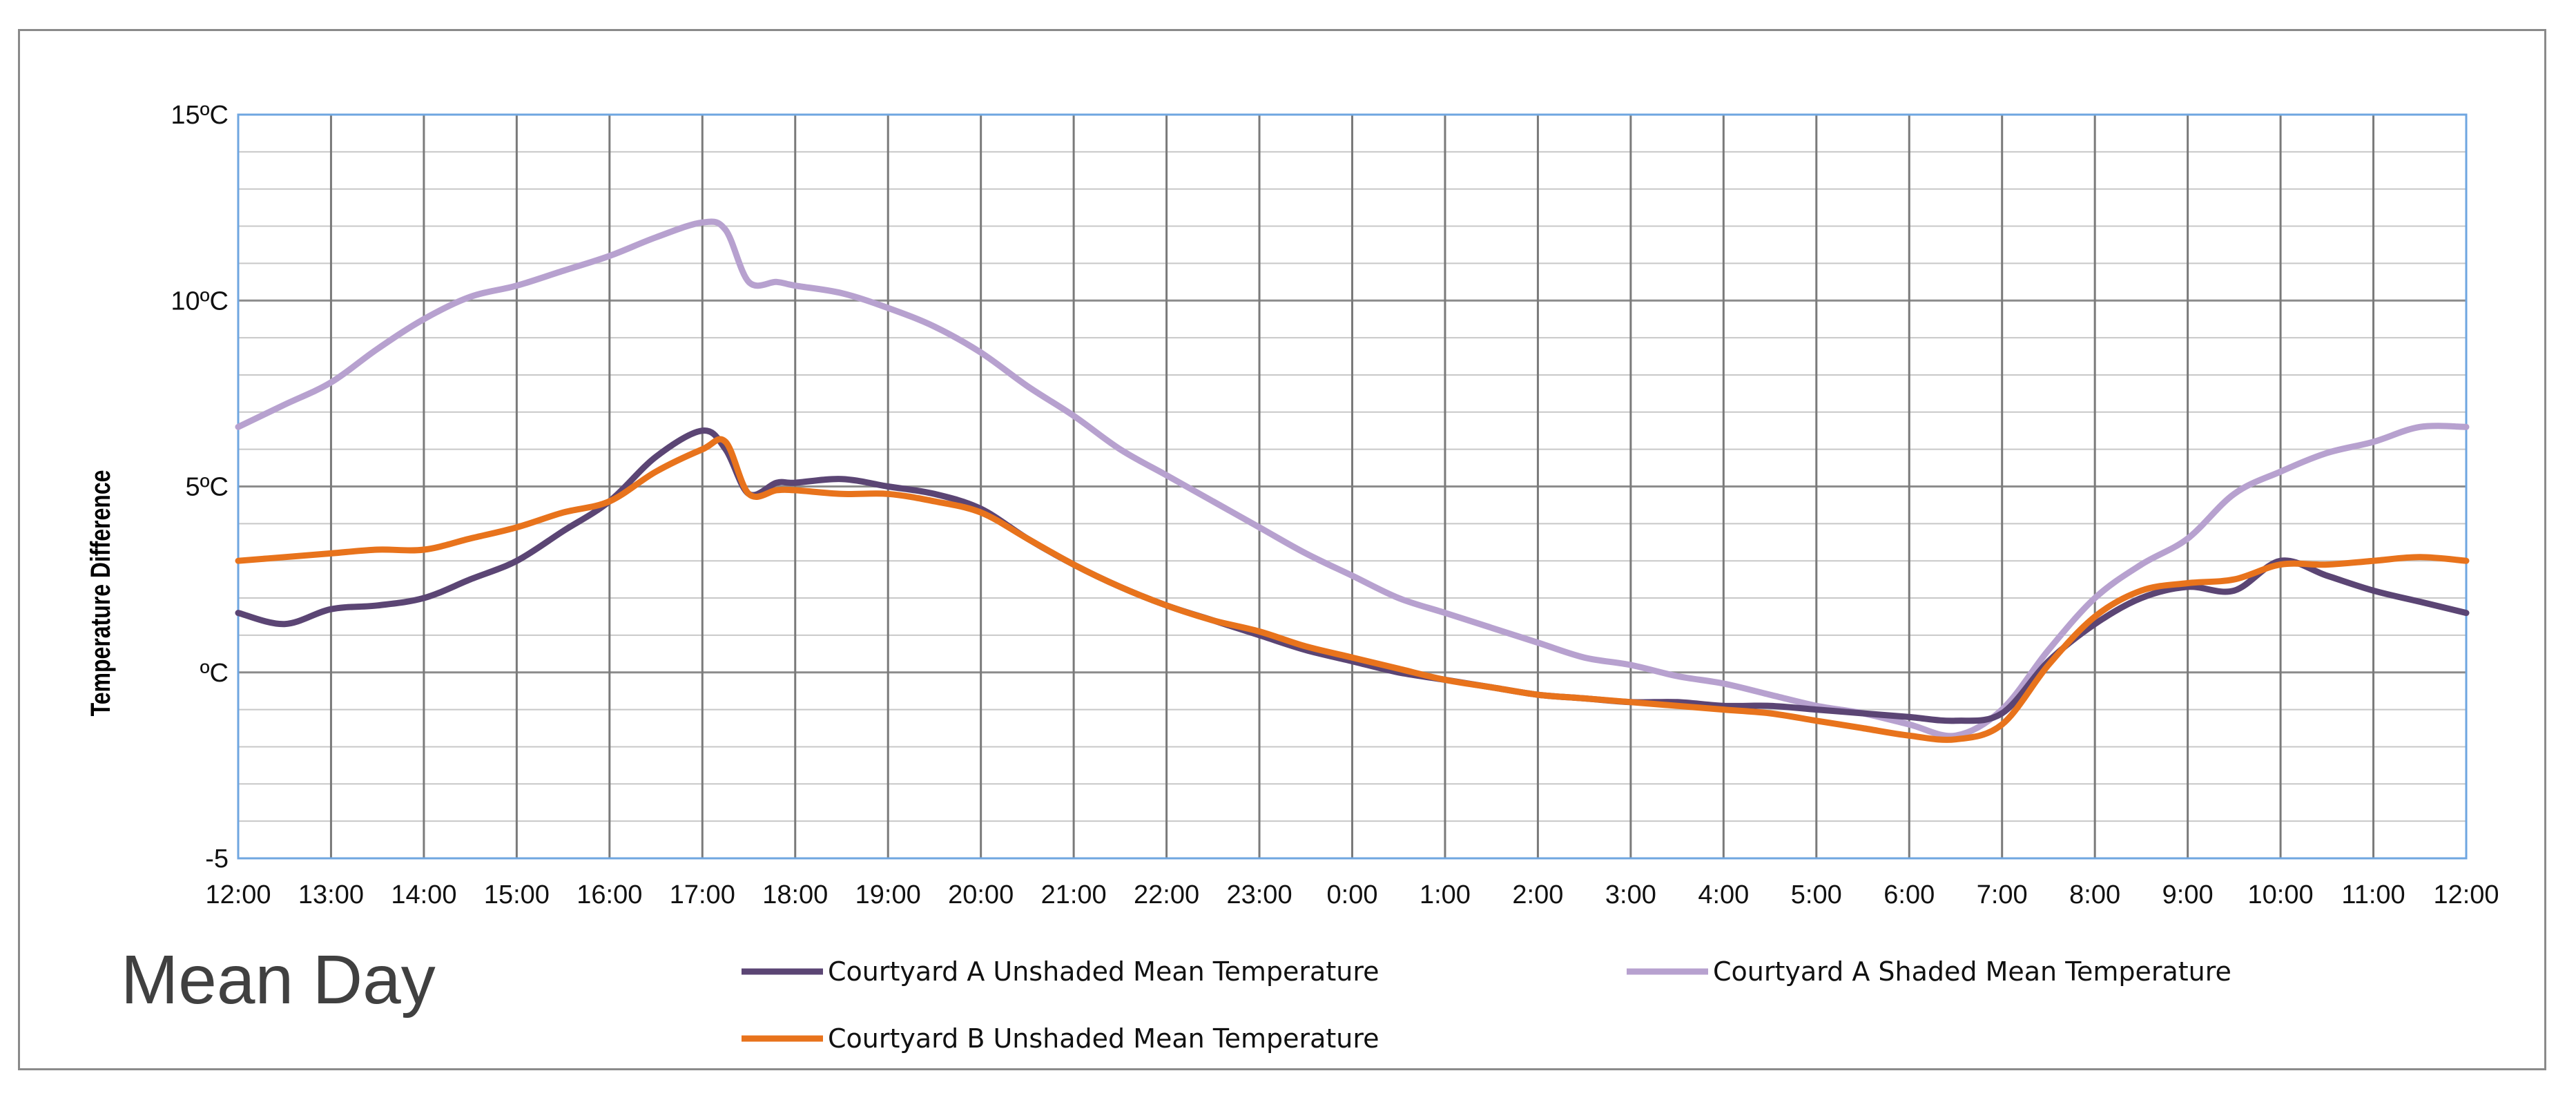 The image size is (2576, 1100). I want to click on x-tick-label: 19:00, so click(888, 894).